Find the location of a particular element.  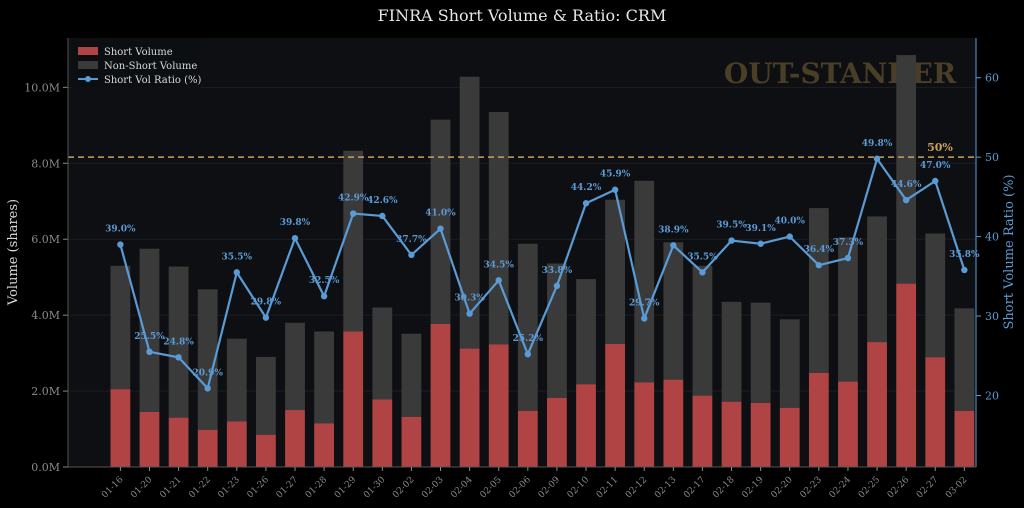

ratio-data-label: 44.6% is located at coordinates (906, 185).